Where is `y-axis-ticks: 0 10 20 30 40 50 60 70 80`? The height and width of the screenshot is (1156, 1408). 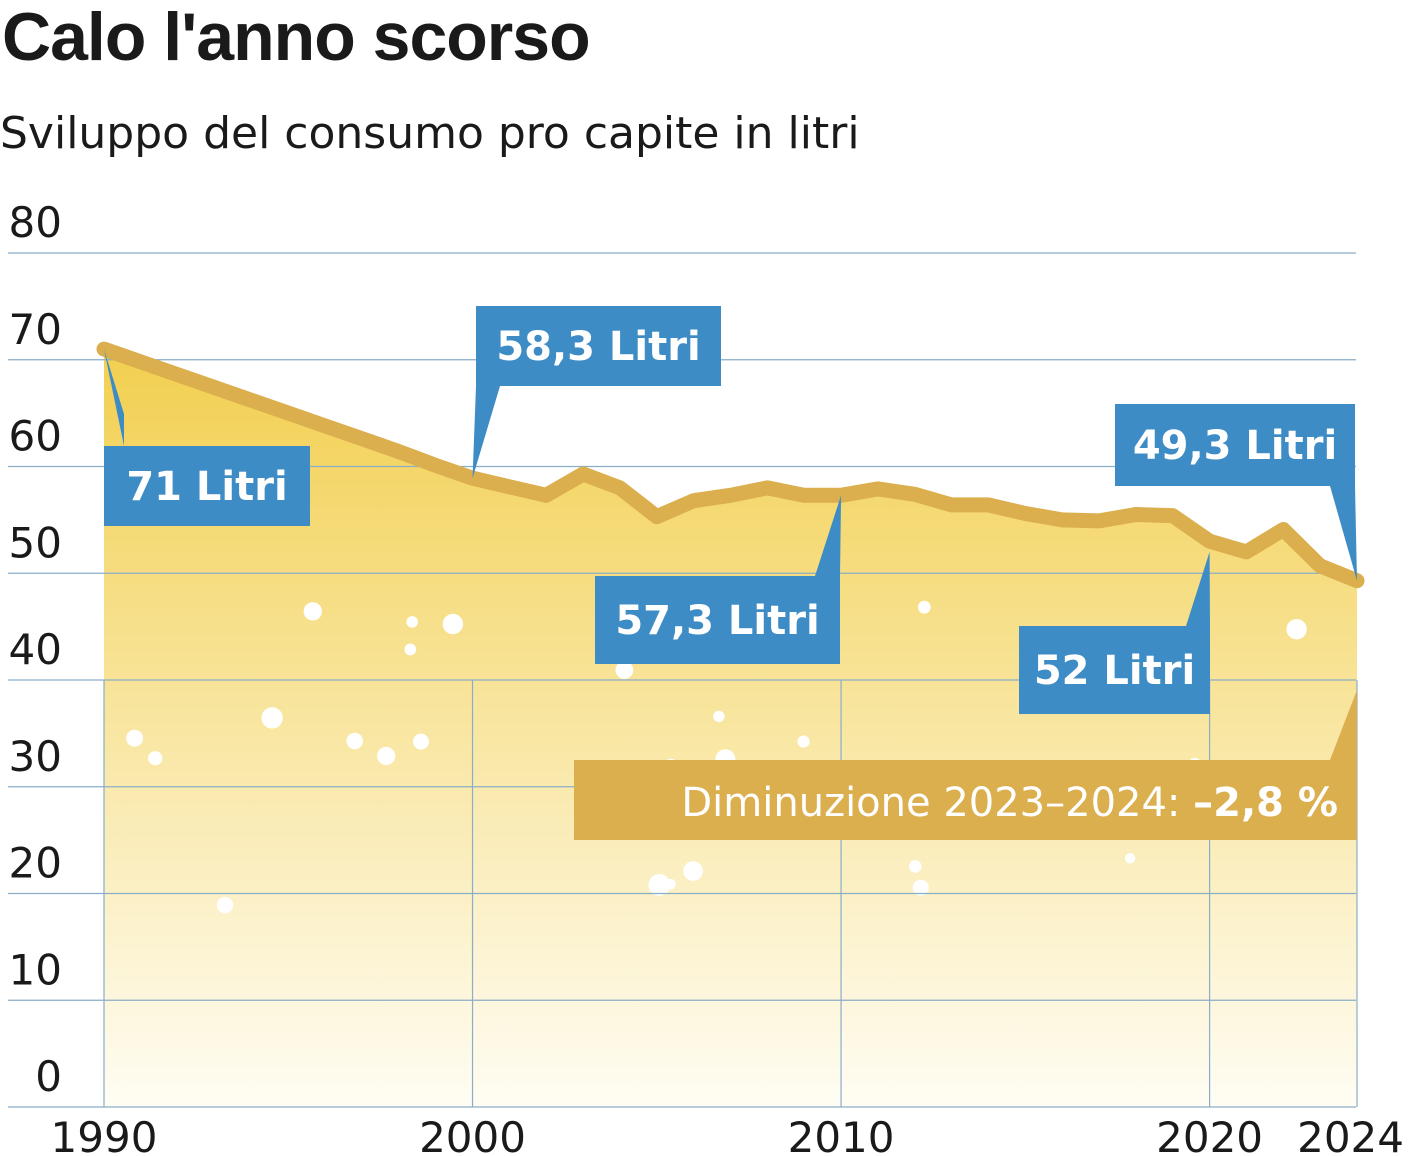 y-axis-ticks: 0 10 20 30 40 50 60 70 80 is located at coordinates (35, 649).